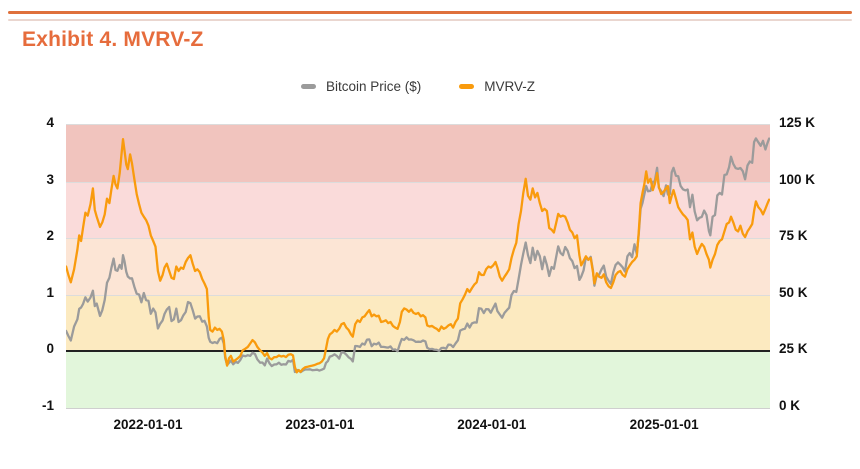  What do you see at coordinates (418, 379) in the screenshot?
I see `zone-band--1-to-0` at bounding box center [418, 379].